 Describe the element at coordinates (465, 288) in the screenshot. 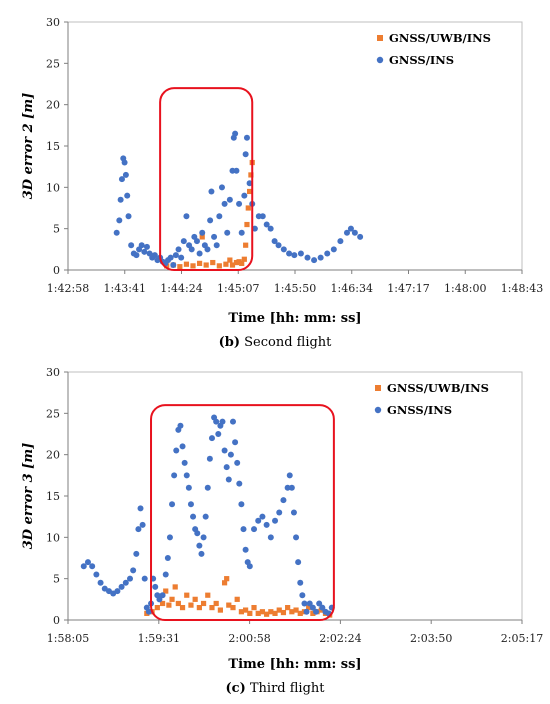

I see `x-tick-label: 1:48:00` at that location.